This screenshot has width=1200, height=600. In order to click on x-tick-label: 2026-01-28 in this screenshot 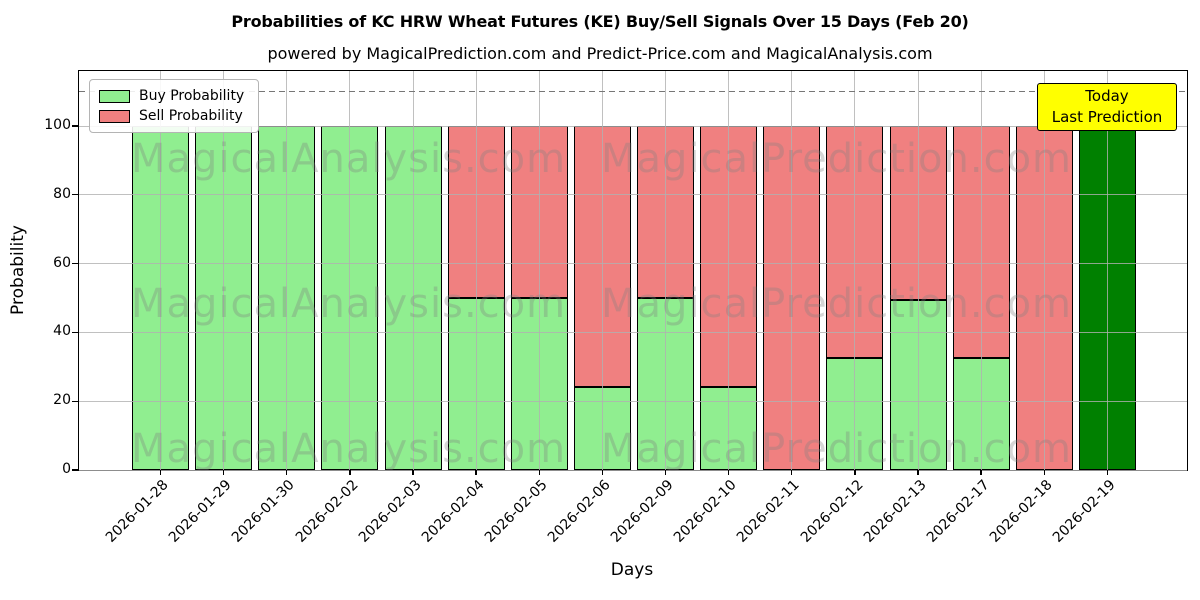, I will do `click(137, 511)`.